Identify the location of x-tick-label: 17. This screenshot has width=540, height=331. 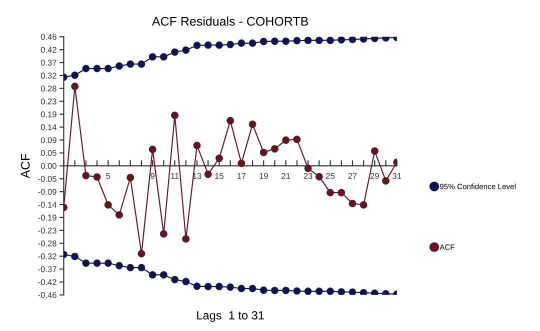
(241, 176).